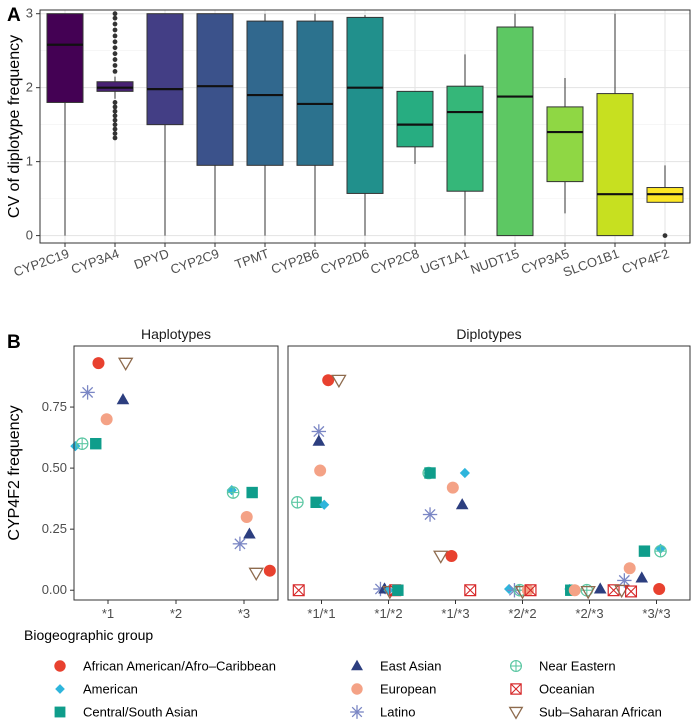 This screenshot has width=699, height=723. Describe the element at coordinates (176, 473) in the screenshot. I see `facet-plot-area` at that location.